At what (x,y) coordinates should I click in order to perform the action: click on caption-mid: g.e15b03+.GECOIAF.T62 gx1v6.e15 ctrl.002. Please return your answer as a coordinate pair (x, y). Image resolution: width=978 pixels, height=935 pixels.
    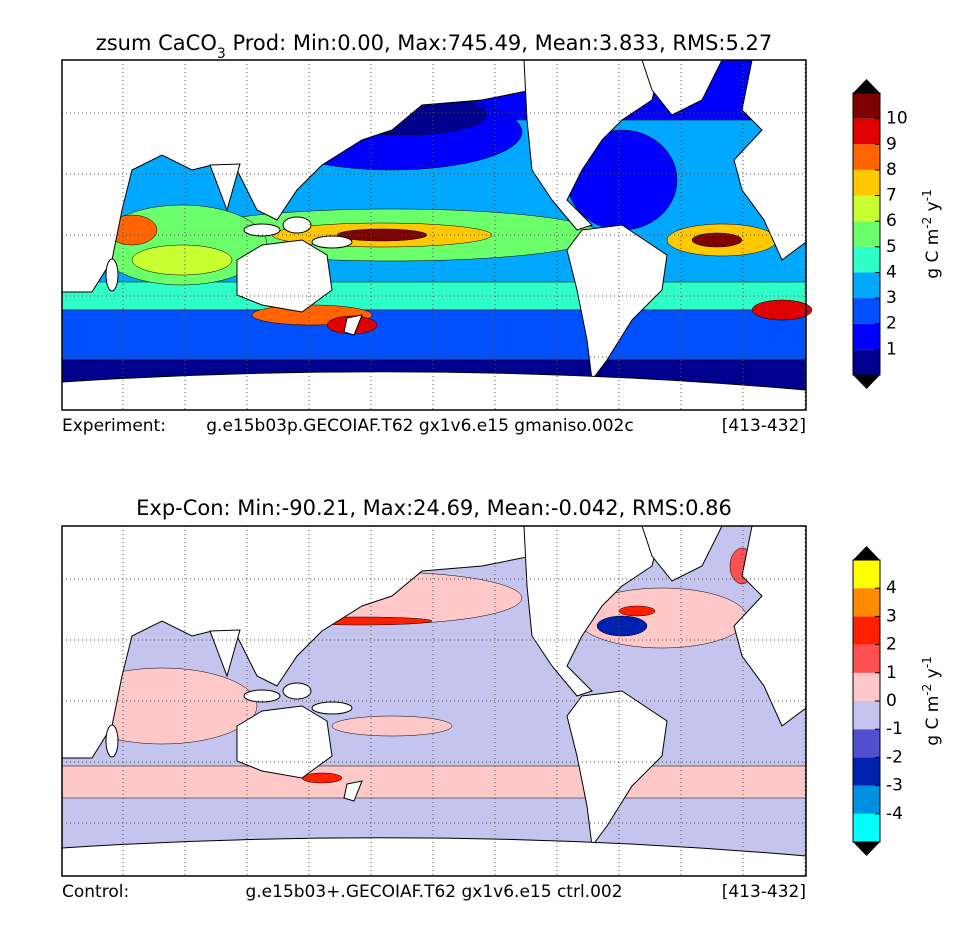
    Looking at the image, I should click on (433, 892).